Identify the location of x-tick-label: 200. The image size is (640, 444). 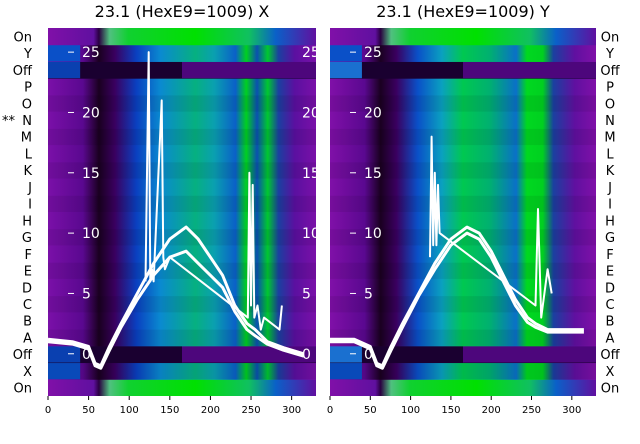
(491, 410).